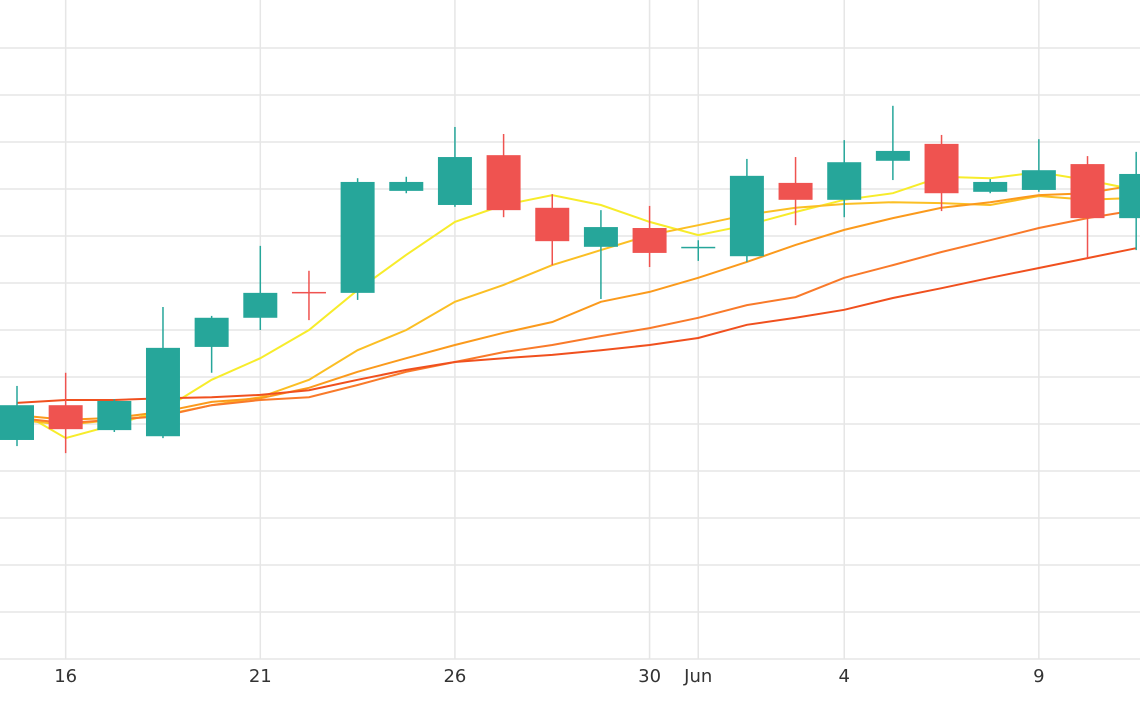 This screenshot has width=1140, height=710. Describe the element at coordinates (1038, 676) in the screenshot. I see `x-tick-label: 9` at that location.